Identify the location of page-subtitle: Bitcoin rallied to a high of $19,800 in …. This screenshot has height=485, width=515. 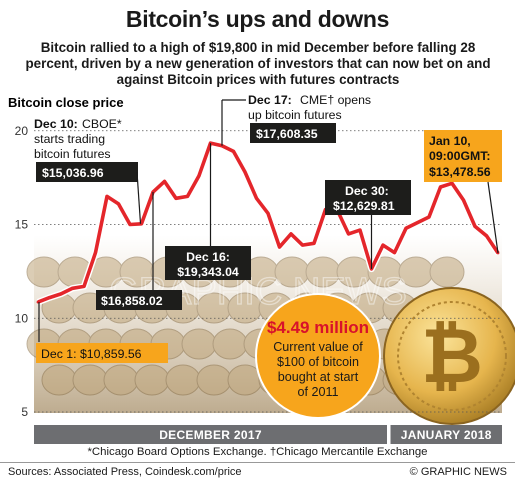
(258, 63).